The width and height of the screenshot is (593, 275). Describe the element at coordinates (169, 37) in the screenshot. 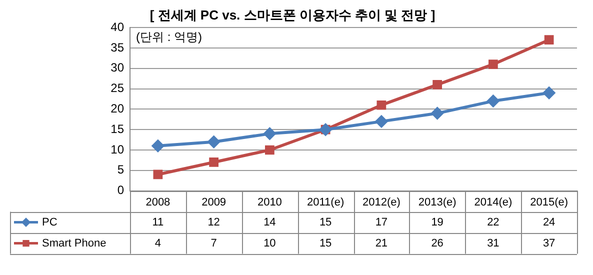

I see `annotation: (단위 : 억명)` at that location.